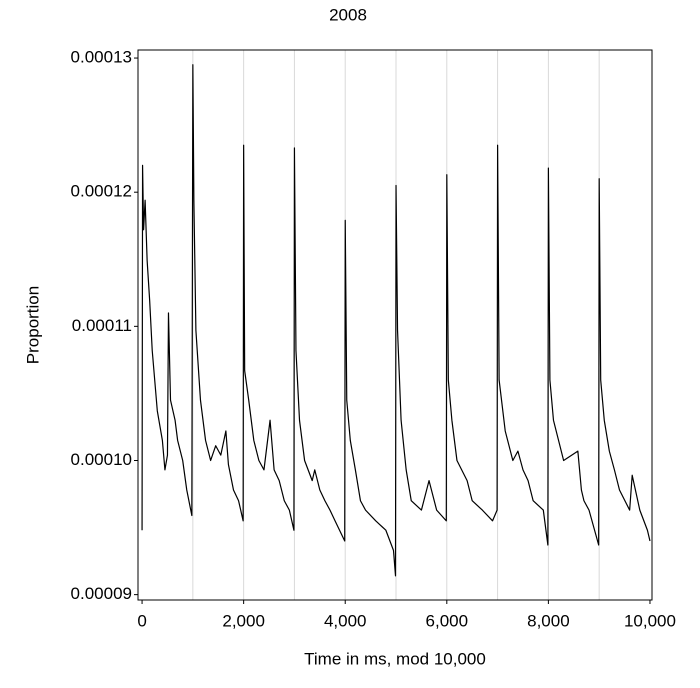 This screenshot has width=700, height=688. Describe the element at coordinates (345, 620) in the screenshot. I see `x-tick-label: 4,000` at that location.